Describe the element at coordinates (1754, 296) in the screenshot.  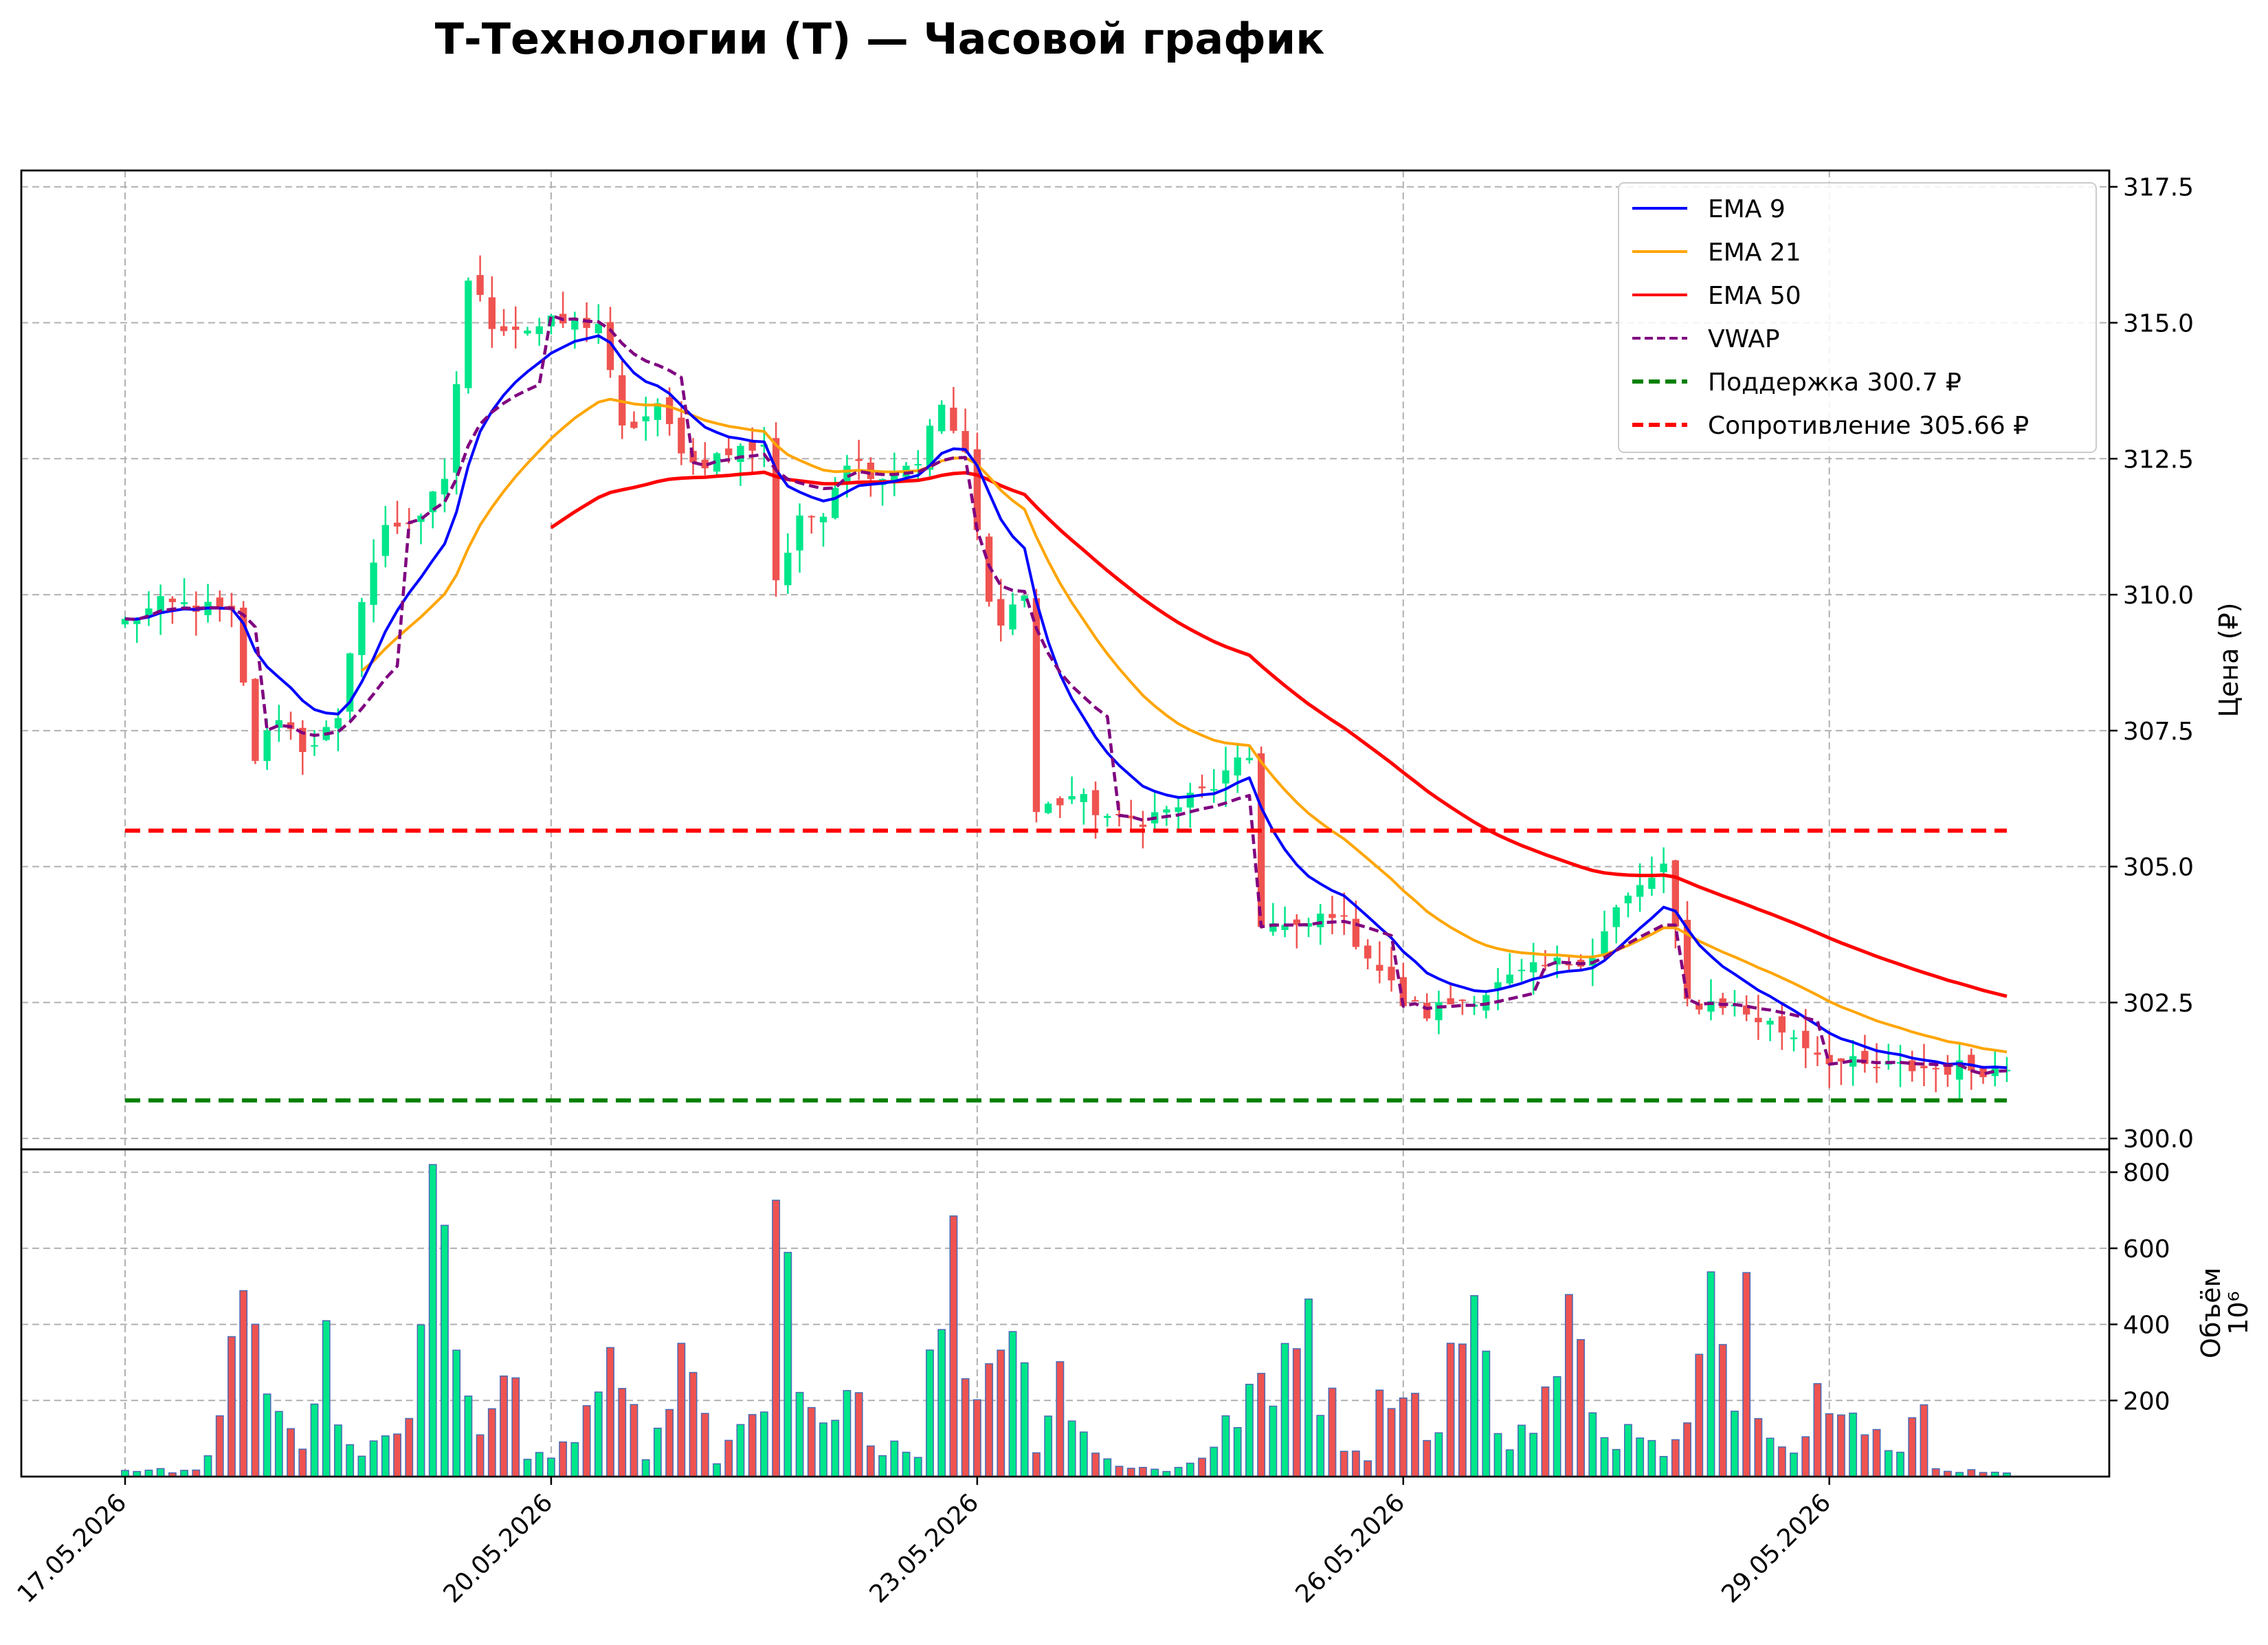
I see `legend-label-ema50: EMA 50` at that location.